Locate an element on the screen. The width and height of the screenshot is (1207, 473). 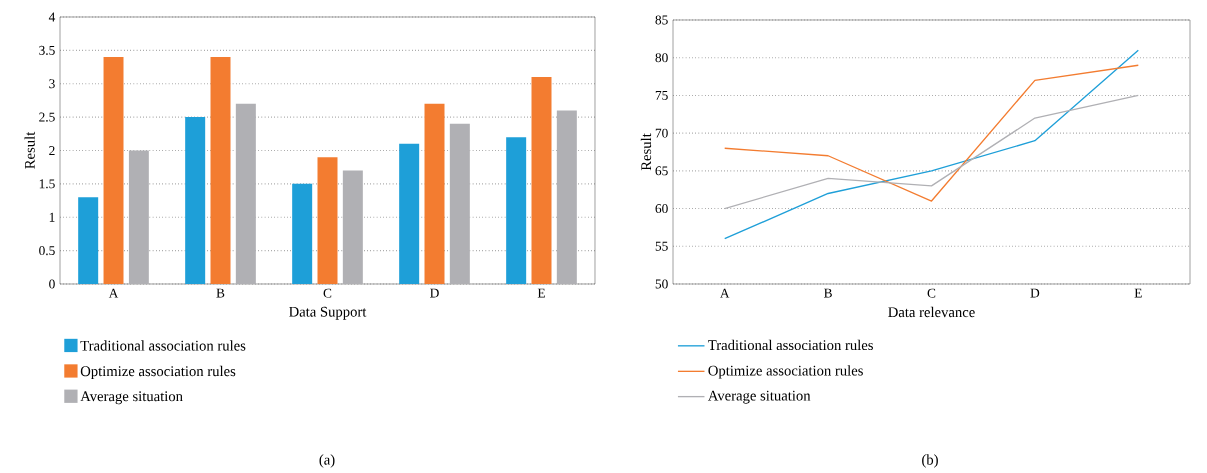
x-axis-title: Data relevance is located at coordinates (931, 312).